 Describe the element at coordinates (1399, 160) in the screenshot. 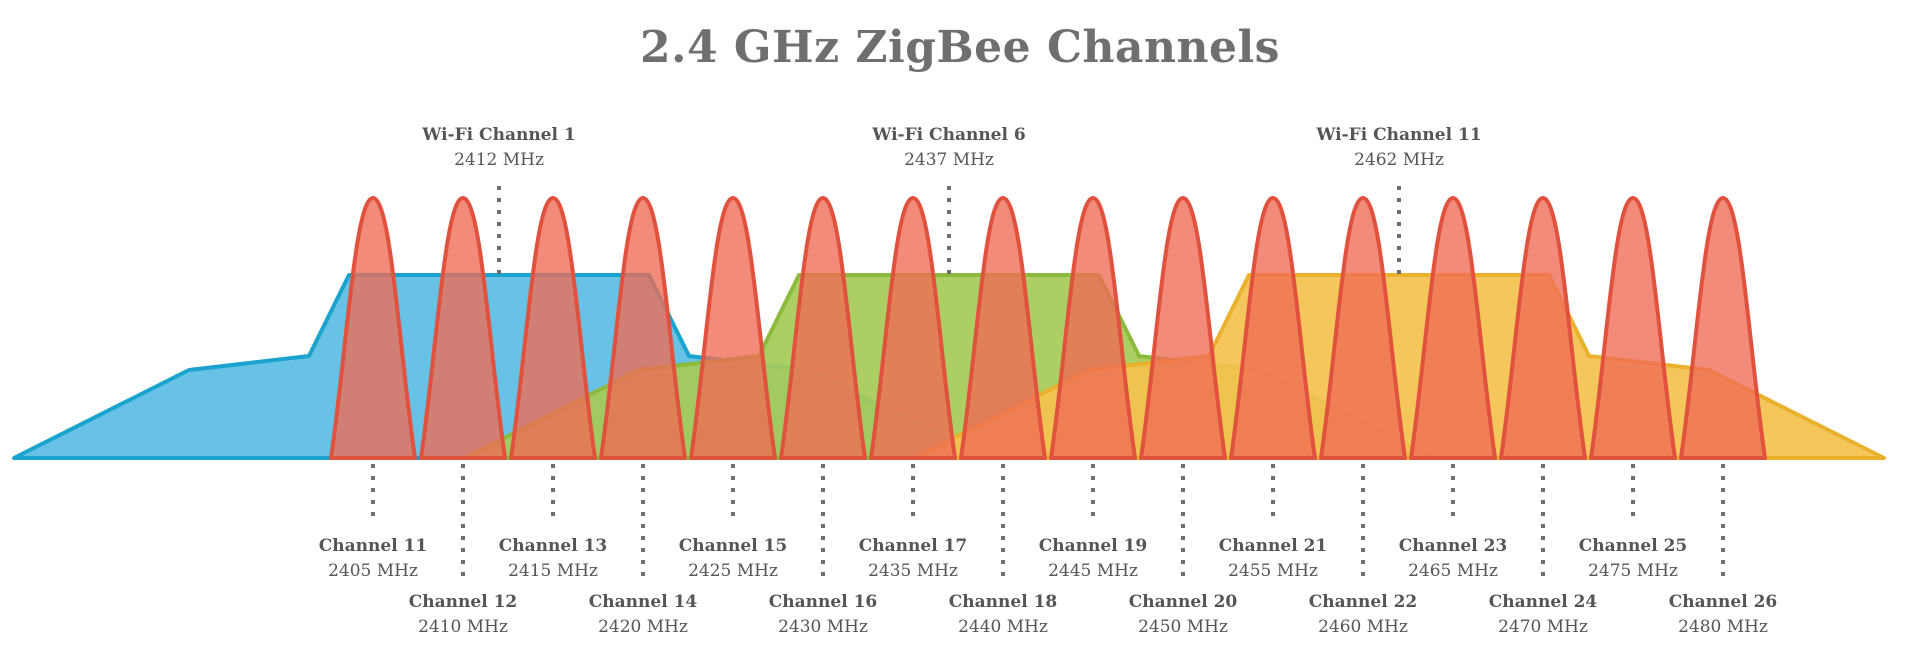

I see `channel-frequency: 2462 MHz` at that location.